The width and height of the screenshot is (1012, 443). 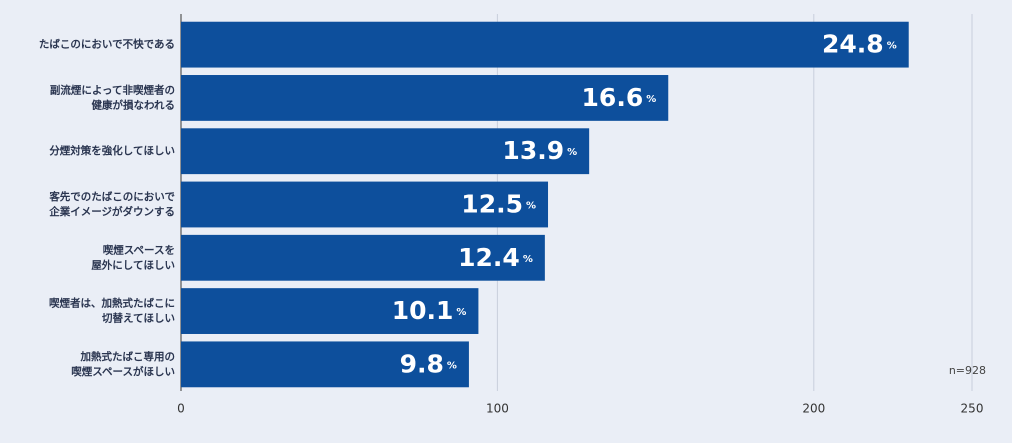 I want to click on category-label: 喫煙スペースを屋外にしてほしい, so click(x=133, y=257).